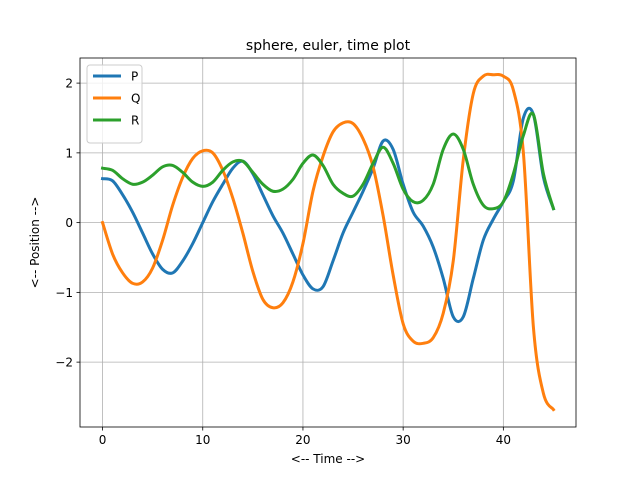  Describe the element at coordinates (135, 99) in the screenshot. I see `legend-label-q: Q` at that location.